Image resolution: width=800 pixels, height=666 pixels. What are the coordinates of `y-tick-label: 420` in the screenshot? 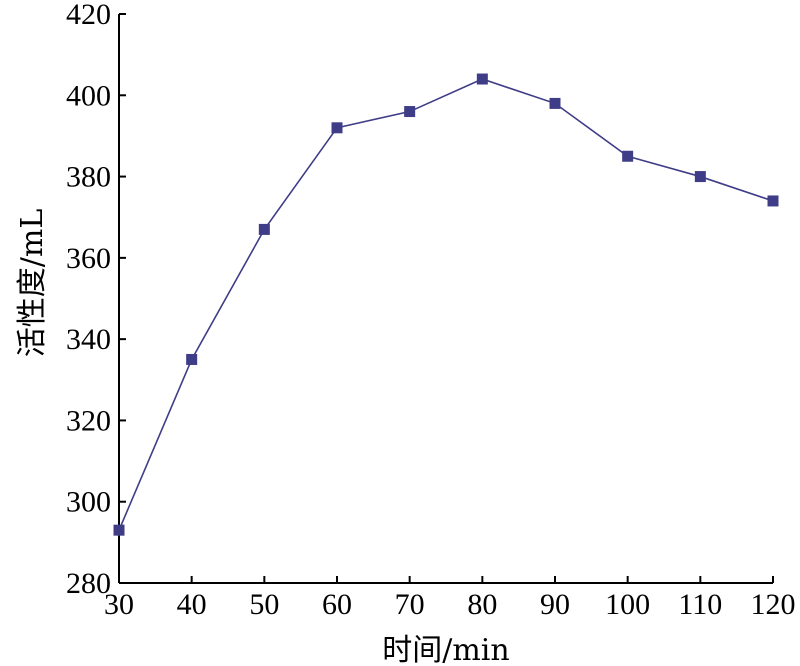 It's located at (88, 15).